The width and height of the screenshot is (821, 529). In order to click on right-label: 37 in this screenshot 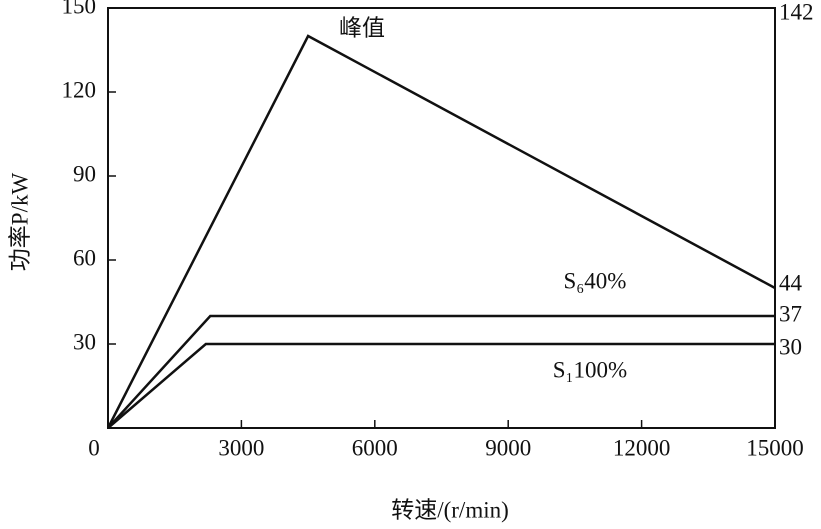, I will do `click(790, 313)`.